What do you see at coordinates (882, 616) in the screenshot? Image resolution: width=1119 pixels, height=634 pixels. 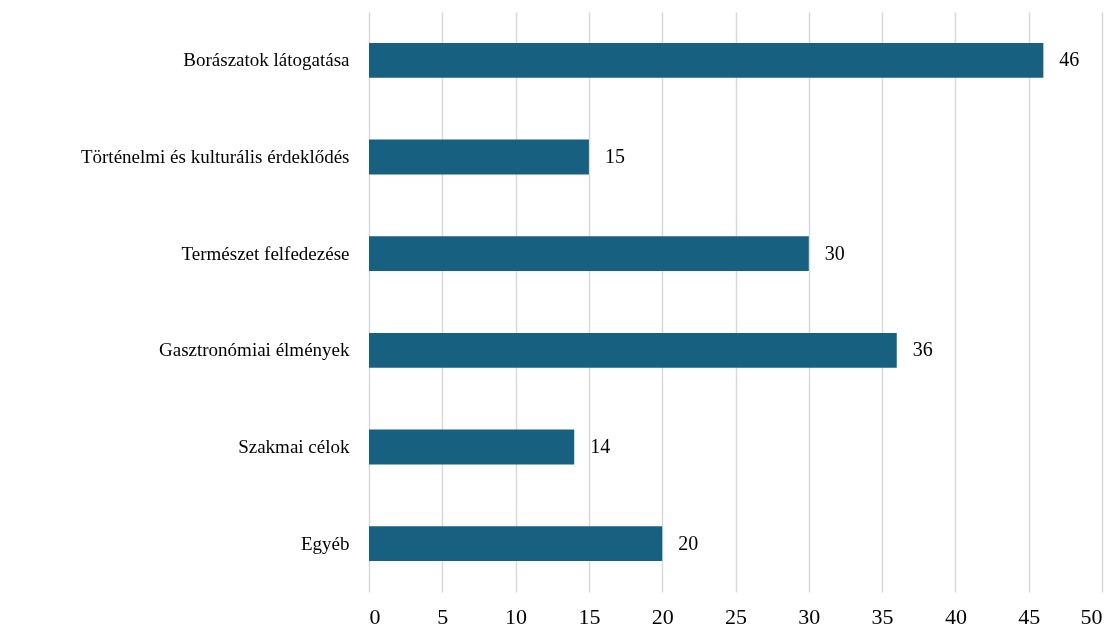 I see `x-tick-label: 35` at bounding box center [882, 616].